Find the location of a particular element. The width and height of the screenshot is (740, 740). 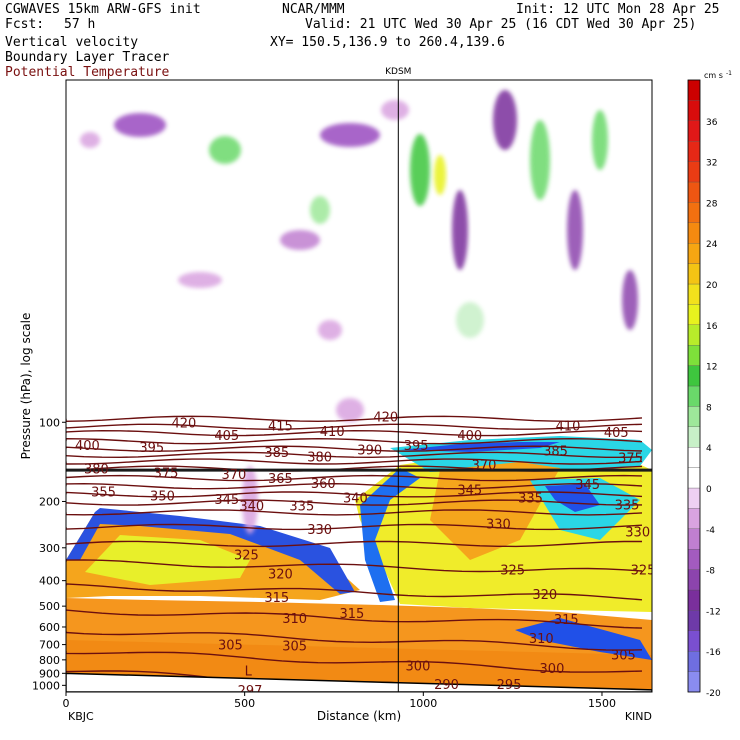

station-left-label: KBJC is located at coordinates (81, 716).